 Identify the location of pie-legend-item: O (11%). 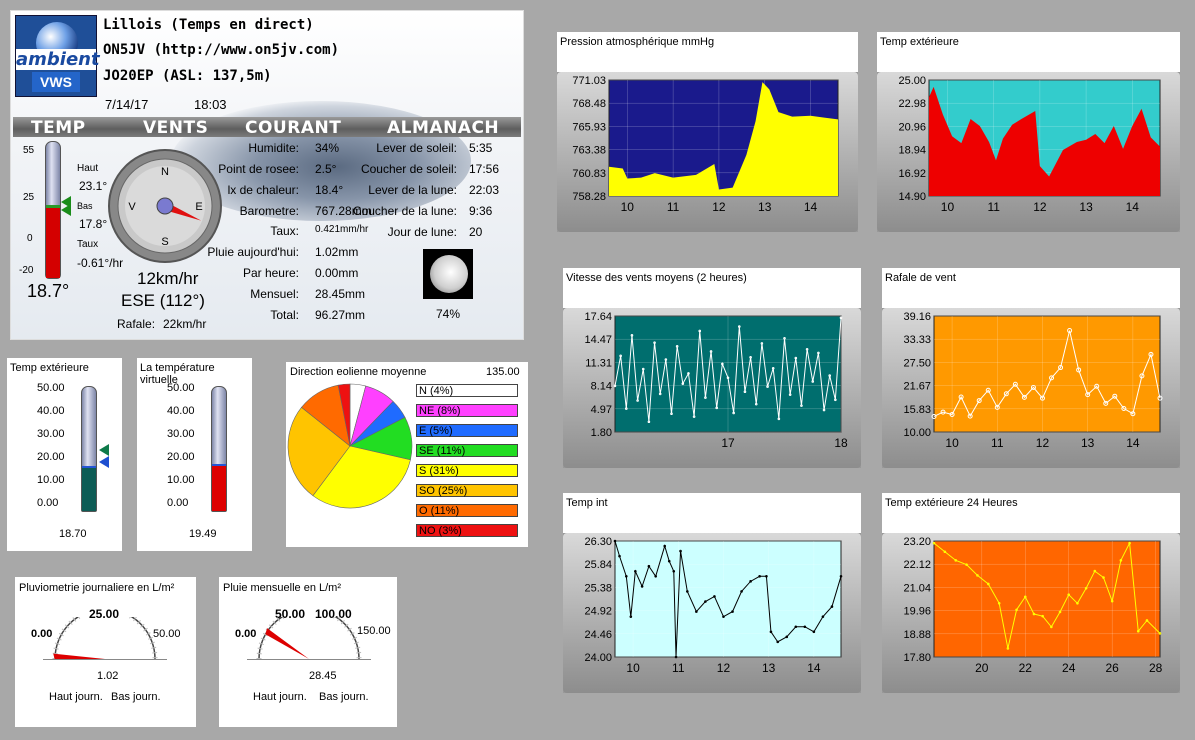
(467, 510).